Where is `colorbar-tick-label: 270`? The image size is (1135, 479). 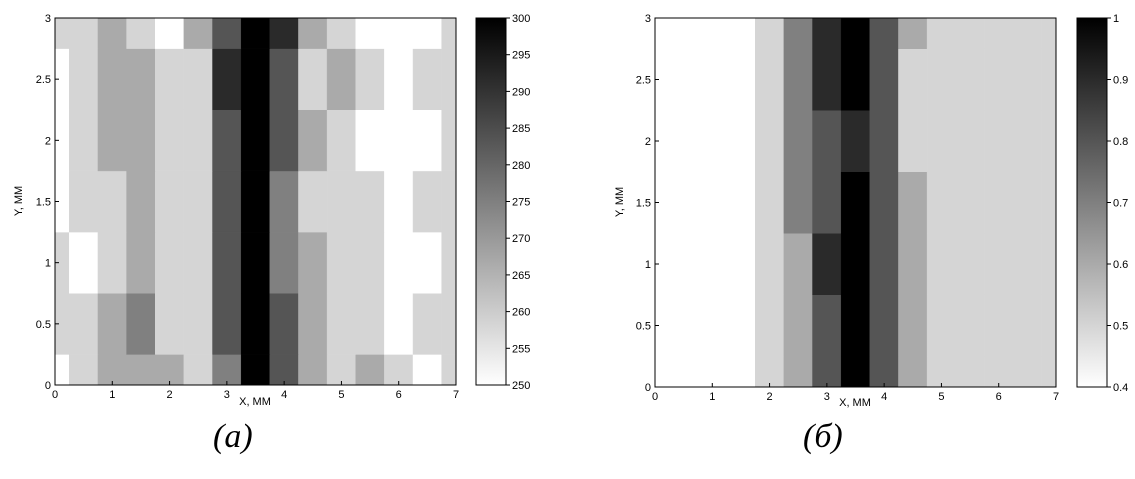 colorbar-tick-label: 270 is located at coordinates (521, 239).